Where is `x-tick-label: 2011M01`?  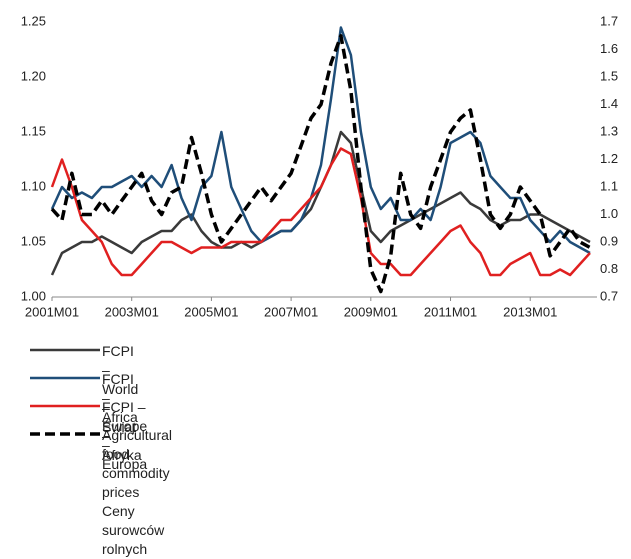
x-tick-label: 2011M01 is located at coordinates (450, 311).